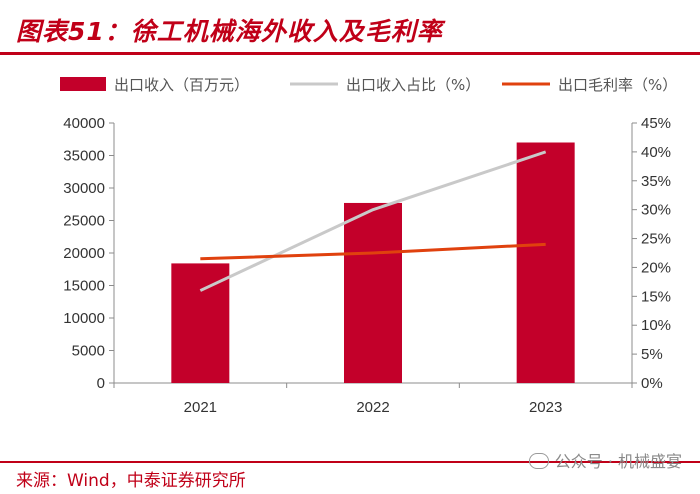  What do you see at coordinates (656, 210) in the screenshot?
I see `right-tick-label: 30%` at bounding box center [656, 210].